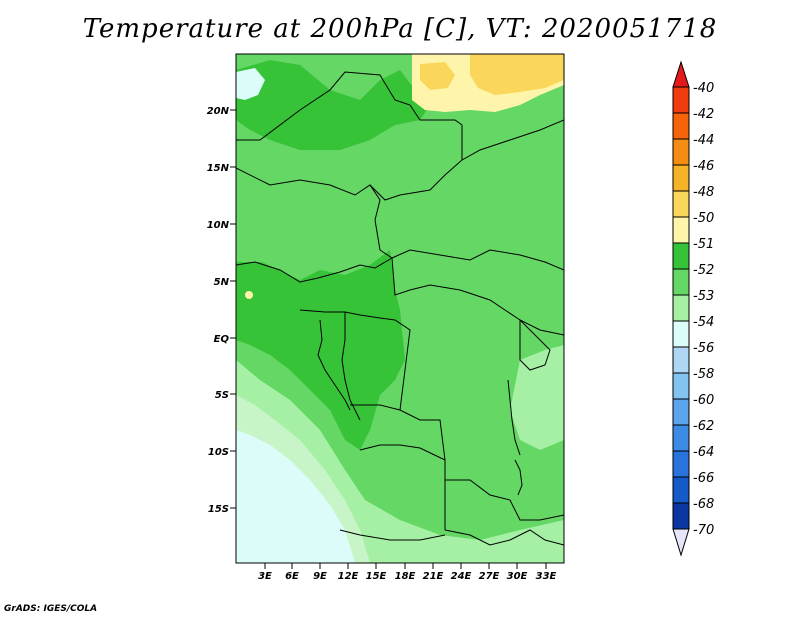 This screenshot has height=618, width=800. Describe the element at coordinates (703, 504) in the screenshot. I see `colorbar-label: -68` at that location.